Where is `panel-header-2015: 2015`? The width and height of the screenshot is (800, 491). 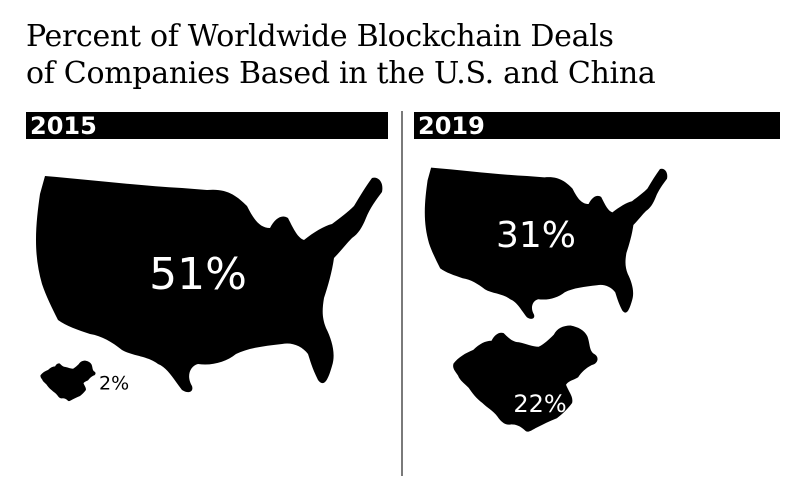
panel-header-2015: 2015 is located at coordinates (207, 125).